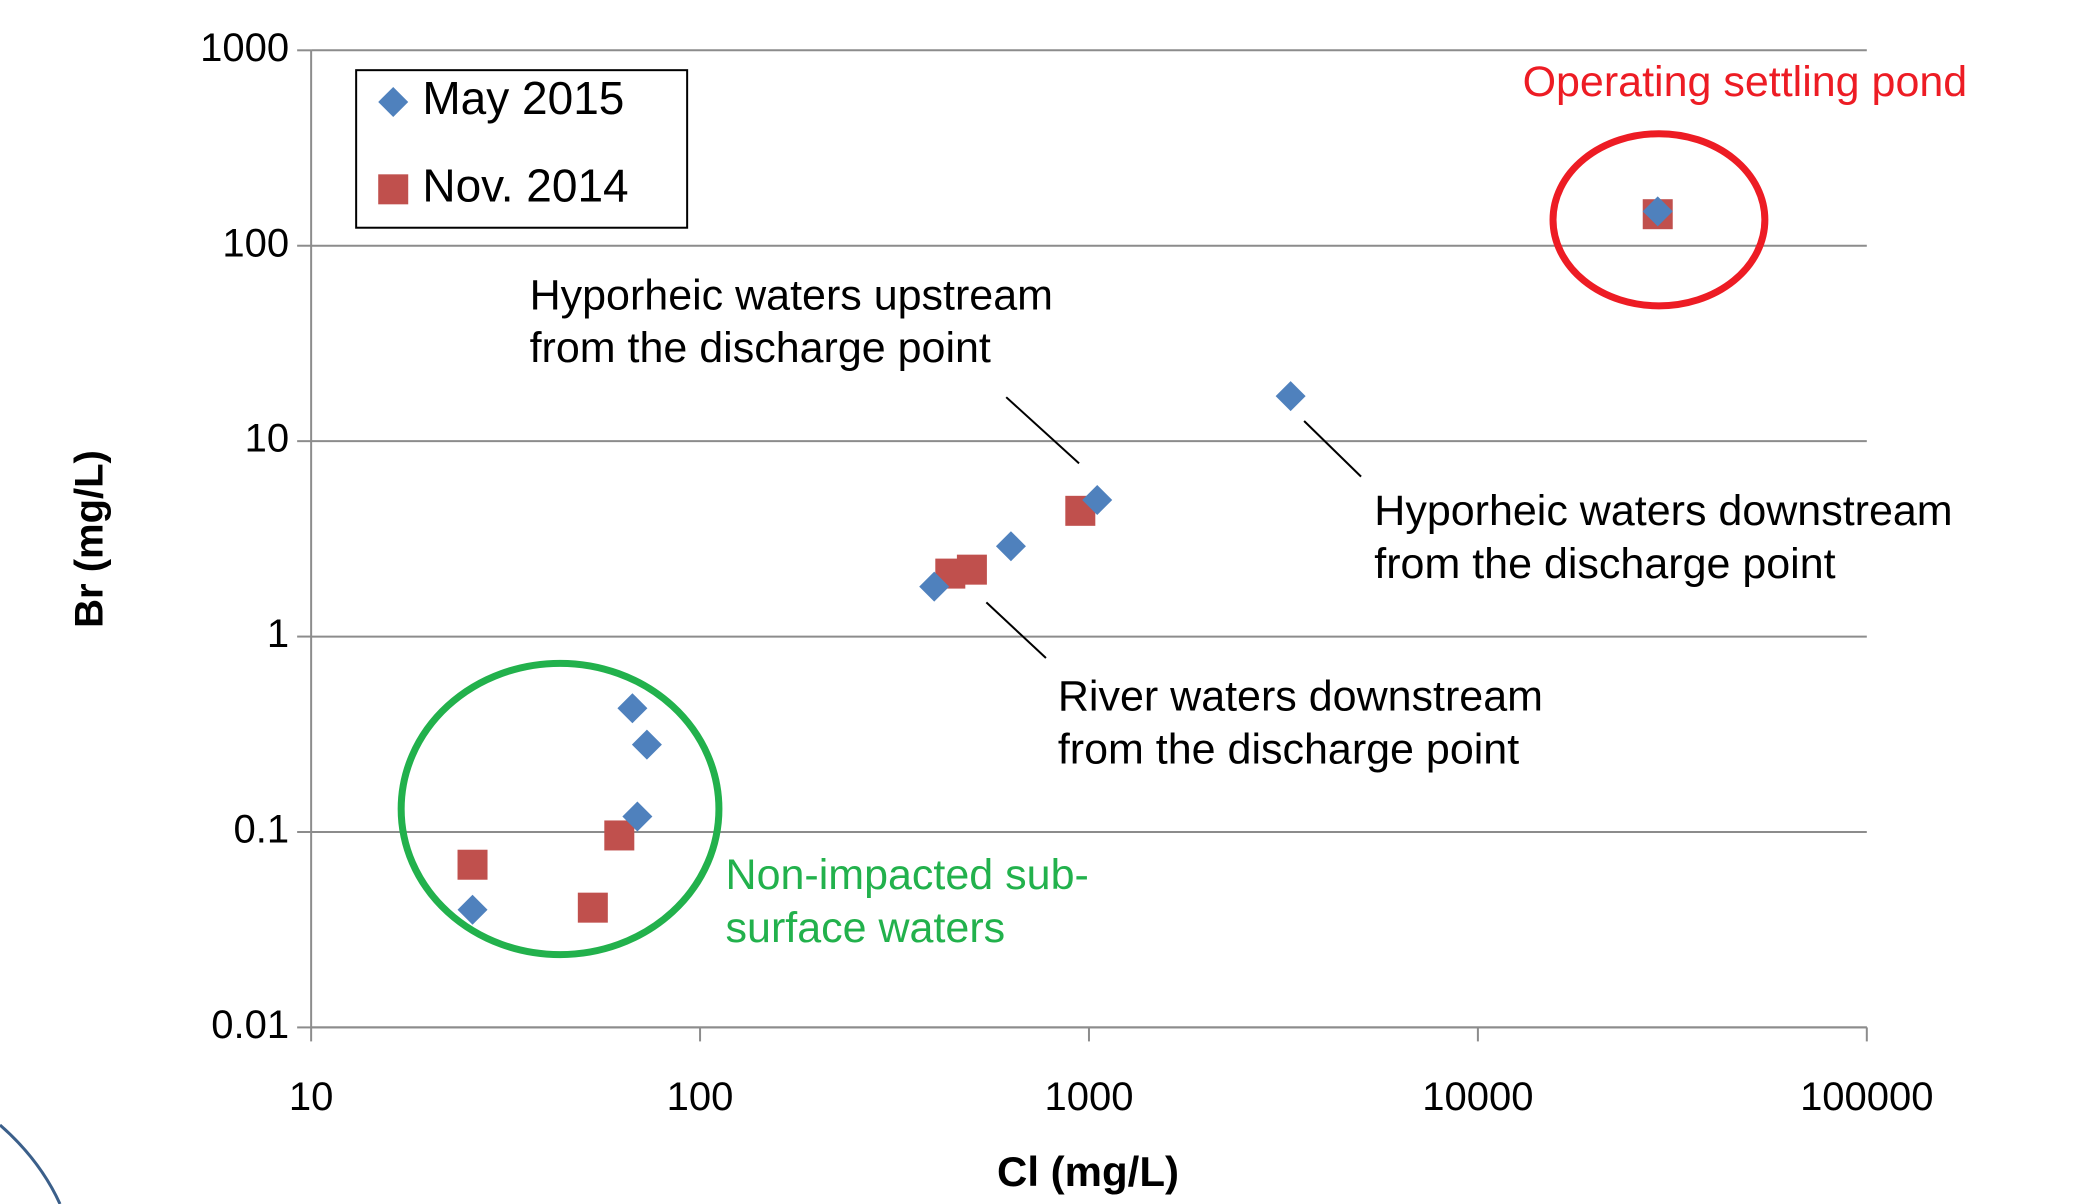 Image resolution: width=2076 pixels, height=1204 pixels. I want to click on legend-label: Nov. 2014, so click(525, 185).